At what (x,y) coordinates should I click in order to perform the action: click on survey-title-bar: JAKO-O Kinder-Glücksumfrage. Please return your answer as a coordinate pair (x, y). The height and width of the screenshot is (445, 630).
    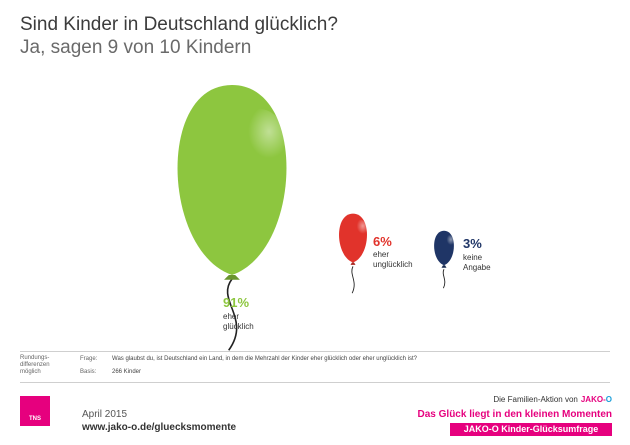
    Looking at the image, I should click on (531, 429).